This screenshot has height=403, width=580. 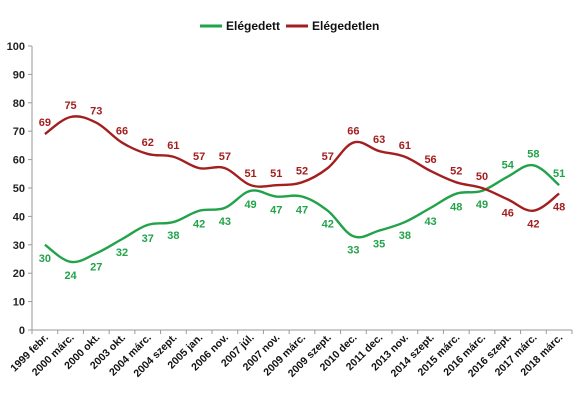 I want to click on y-tick-label: 90, so click(x=19, y=75).